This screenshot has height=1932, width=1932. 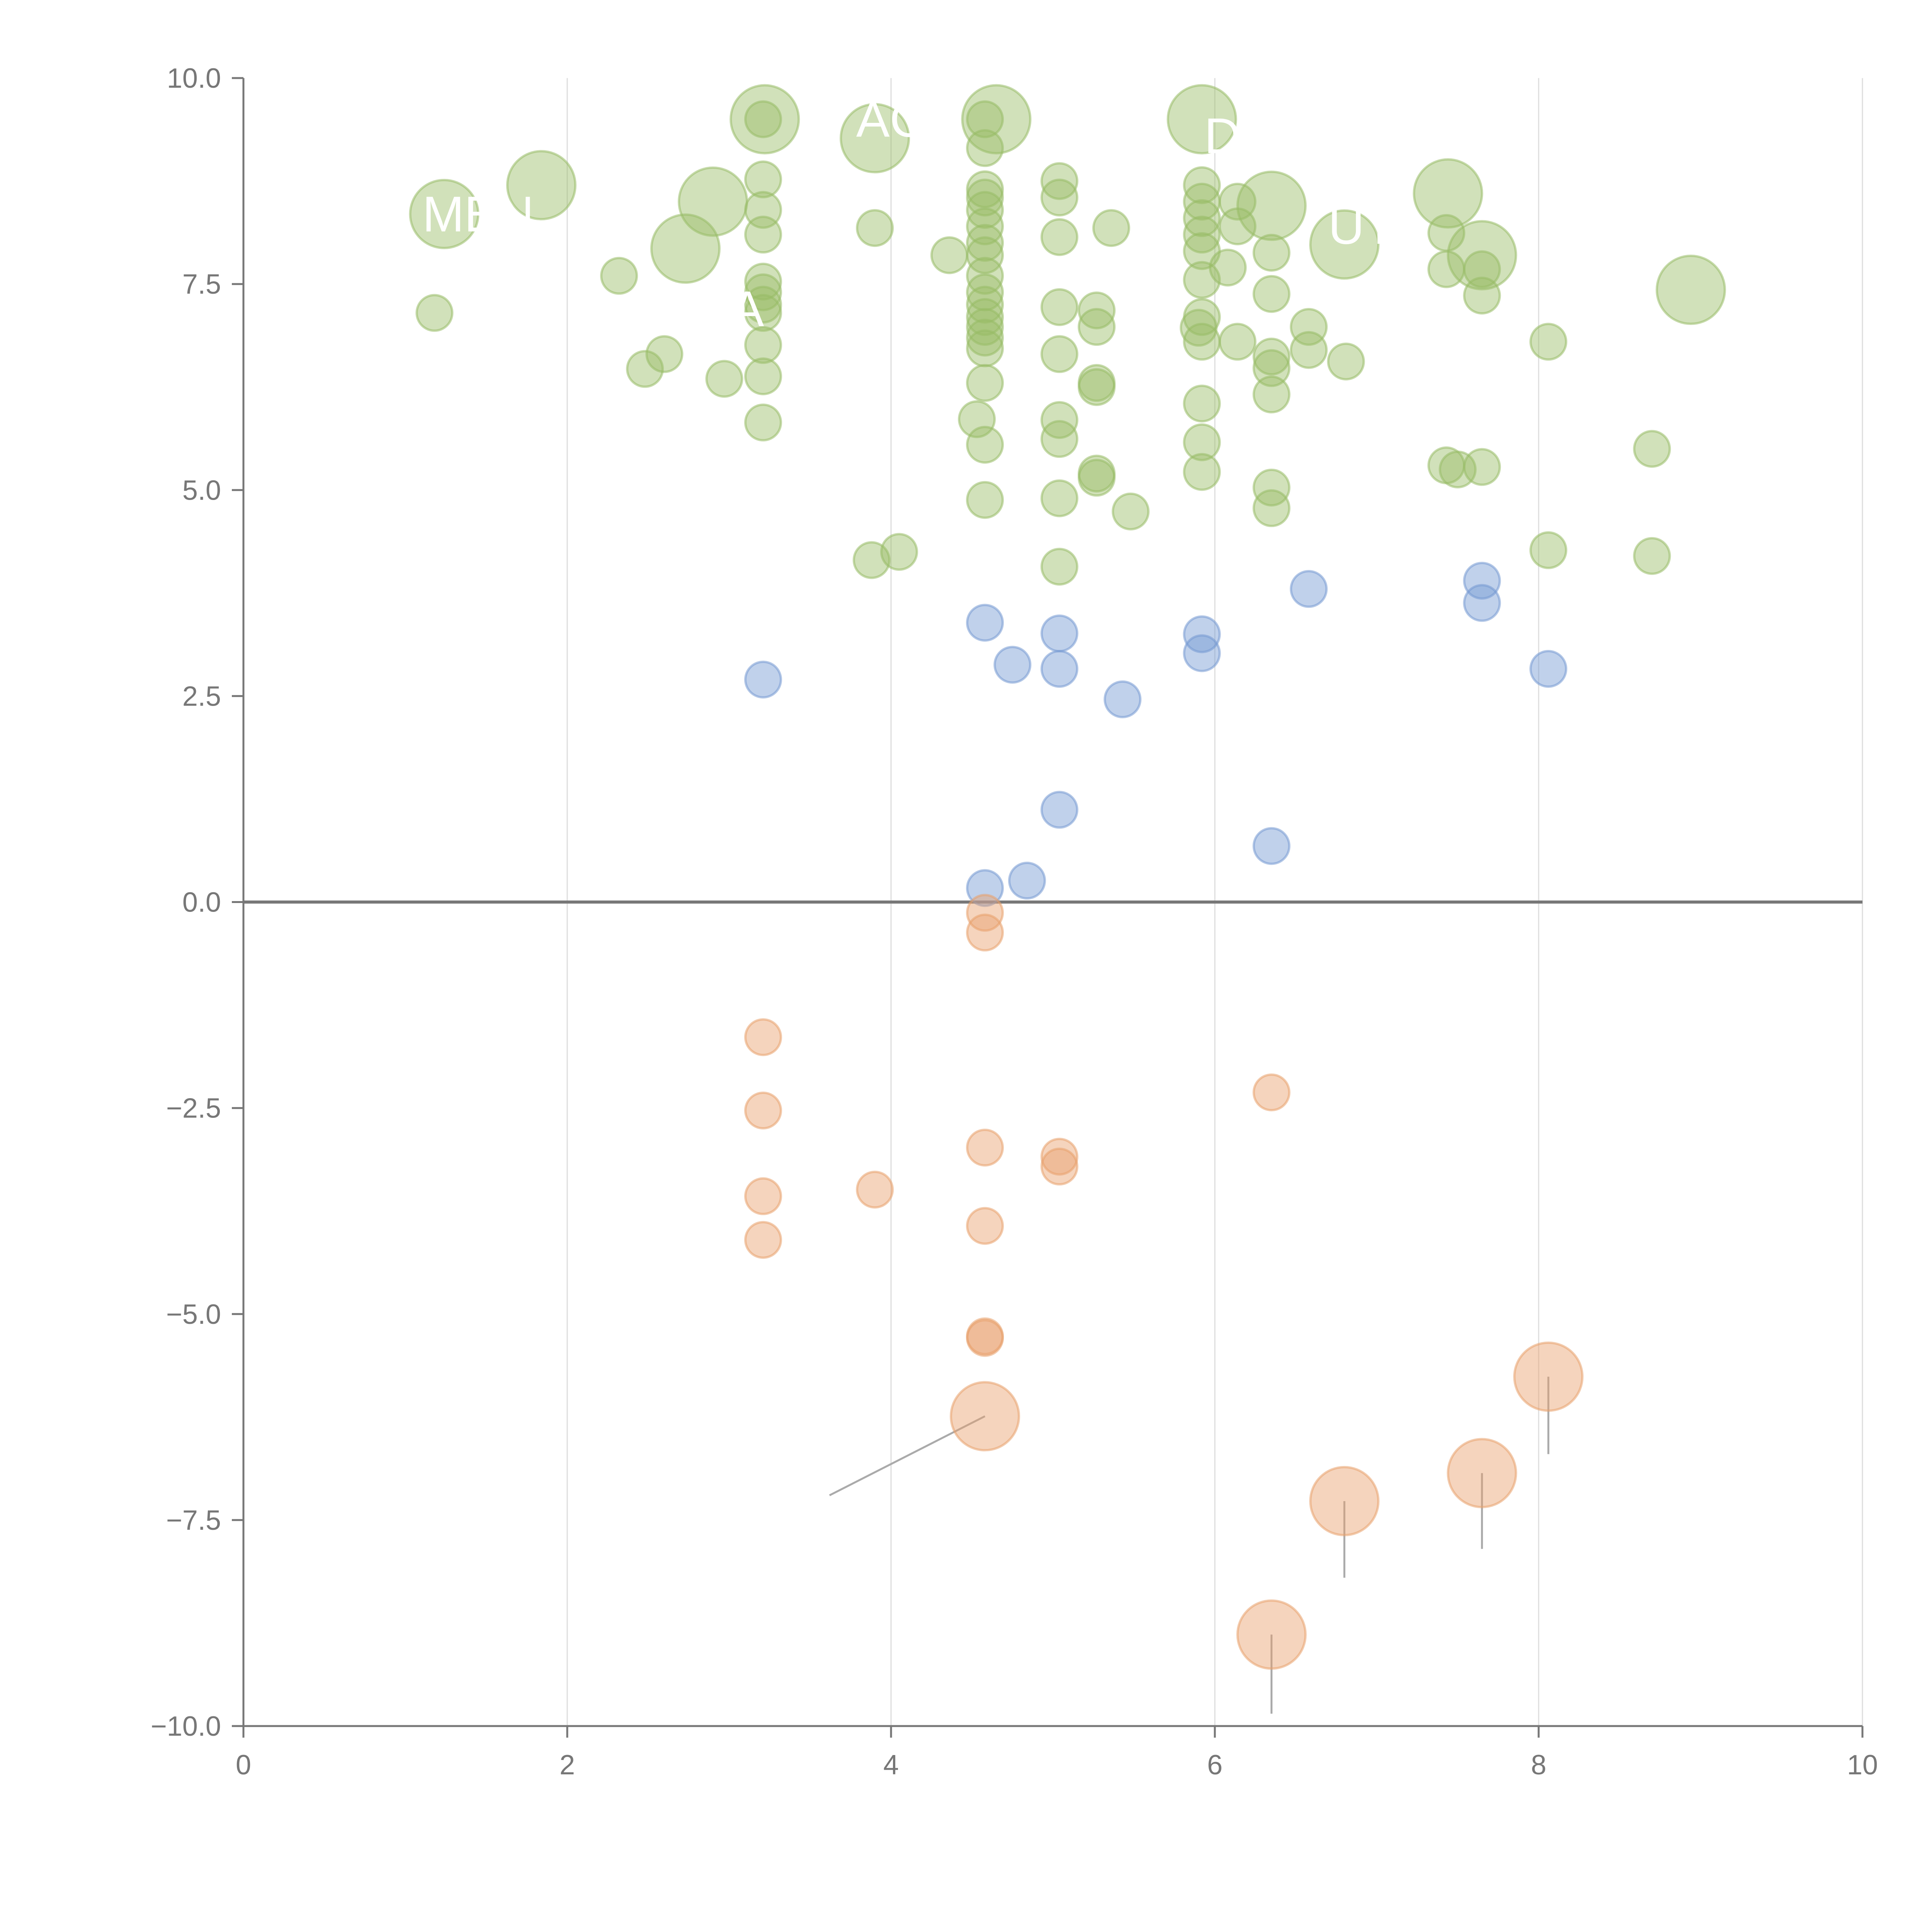 I want to click on y-tick-label: −10.0, so click(x=186, y=1727).